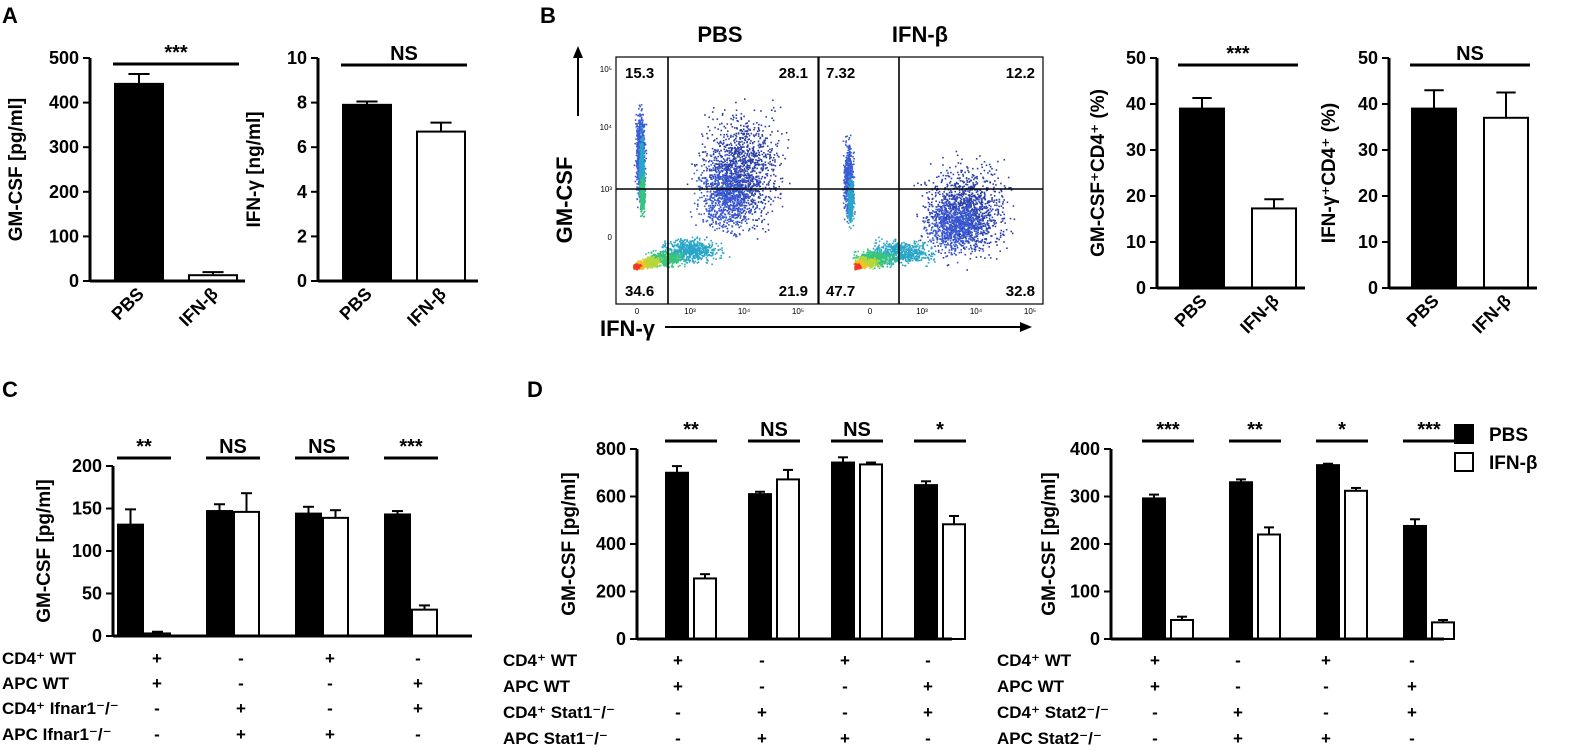 The width and height of the screenshot is (1569, 751). What do you see at coordinates (1470, 54) in the screenshot?
I see `significance-b2: NS` at bounding box center [1470, 54].